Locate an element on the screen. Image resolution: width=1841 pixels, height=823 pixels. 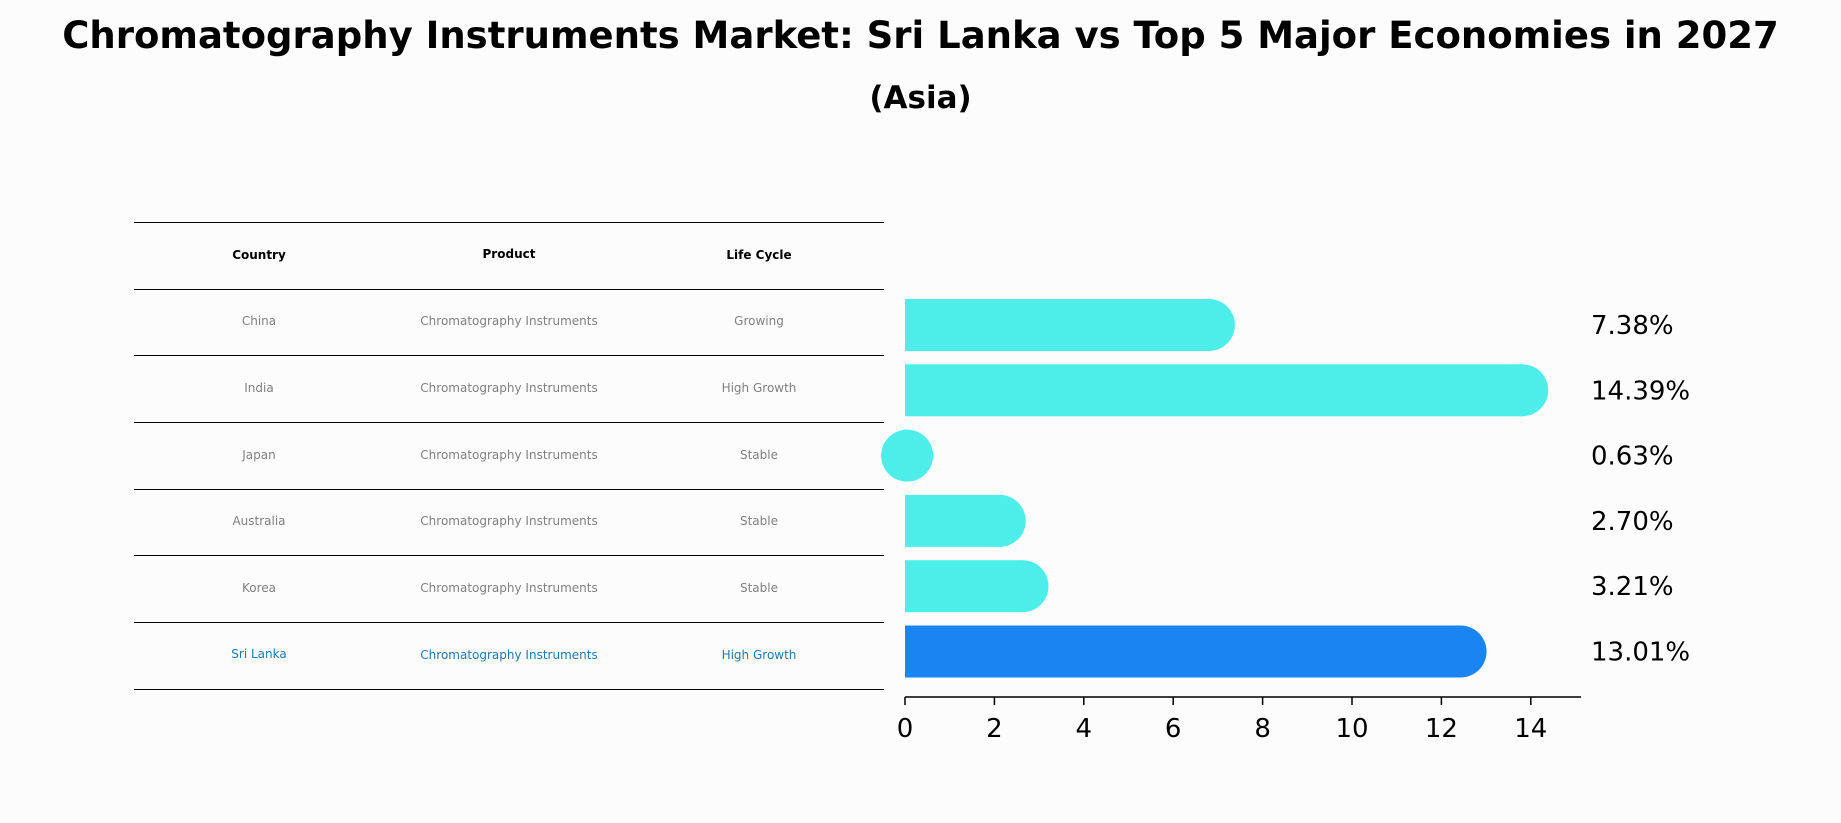
table-cell-country: India is located at coordinates (259, 388).